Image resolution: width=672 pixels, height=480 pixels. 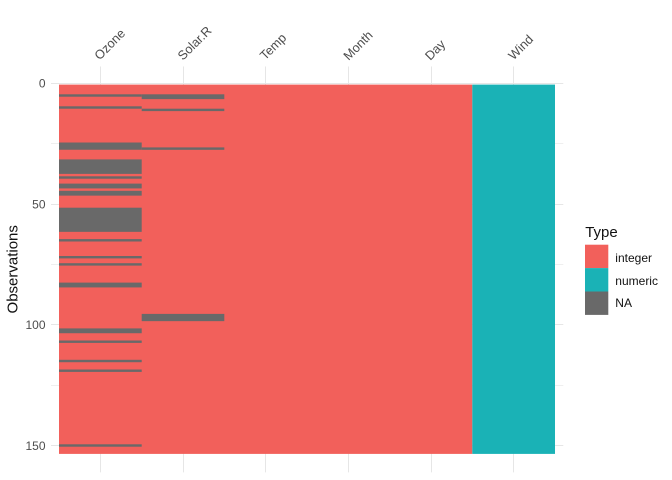 What do you see at coordinates (601, 232) in the screenshot?
I see `svg-text: Type` at bounding box center [601, 232].